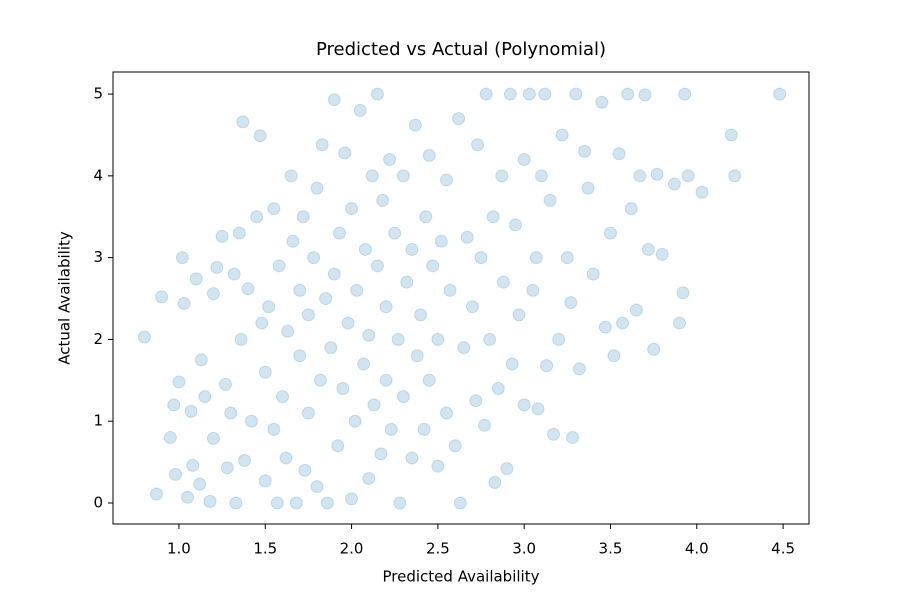 The width and height of the screenshot is (900, 600). Describe the element at coordinates (461, 49) in the screenshot. I see `chart-title: Predicted vs Actual (Polynomial)` at that location.